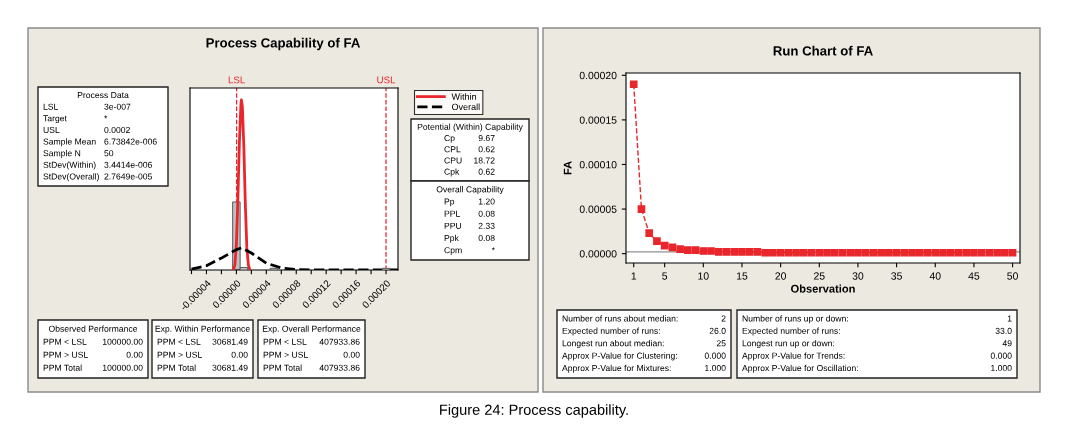 This screenshot has height=443, width=1067. I want to click on x-tick-label: 10, so click(703, 276).